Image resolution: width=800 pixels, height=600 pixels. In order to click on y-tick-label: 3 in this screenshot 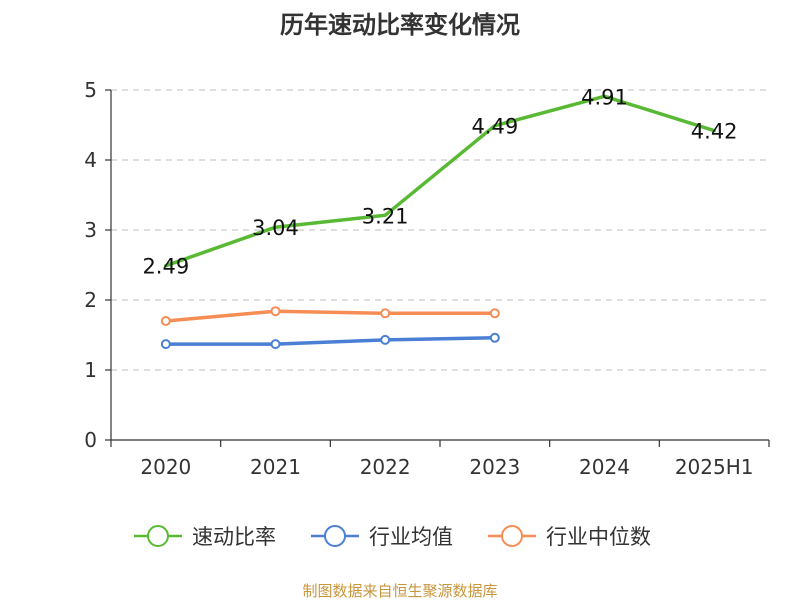, I will do `click(90, 230)`.